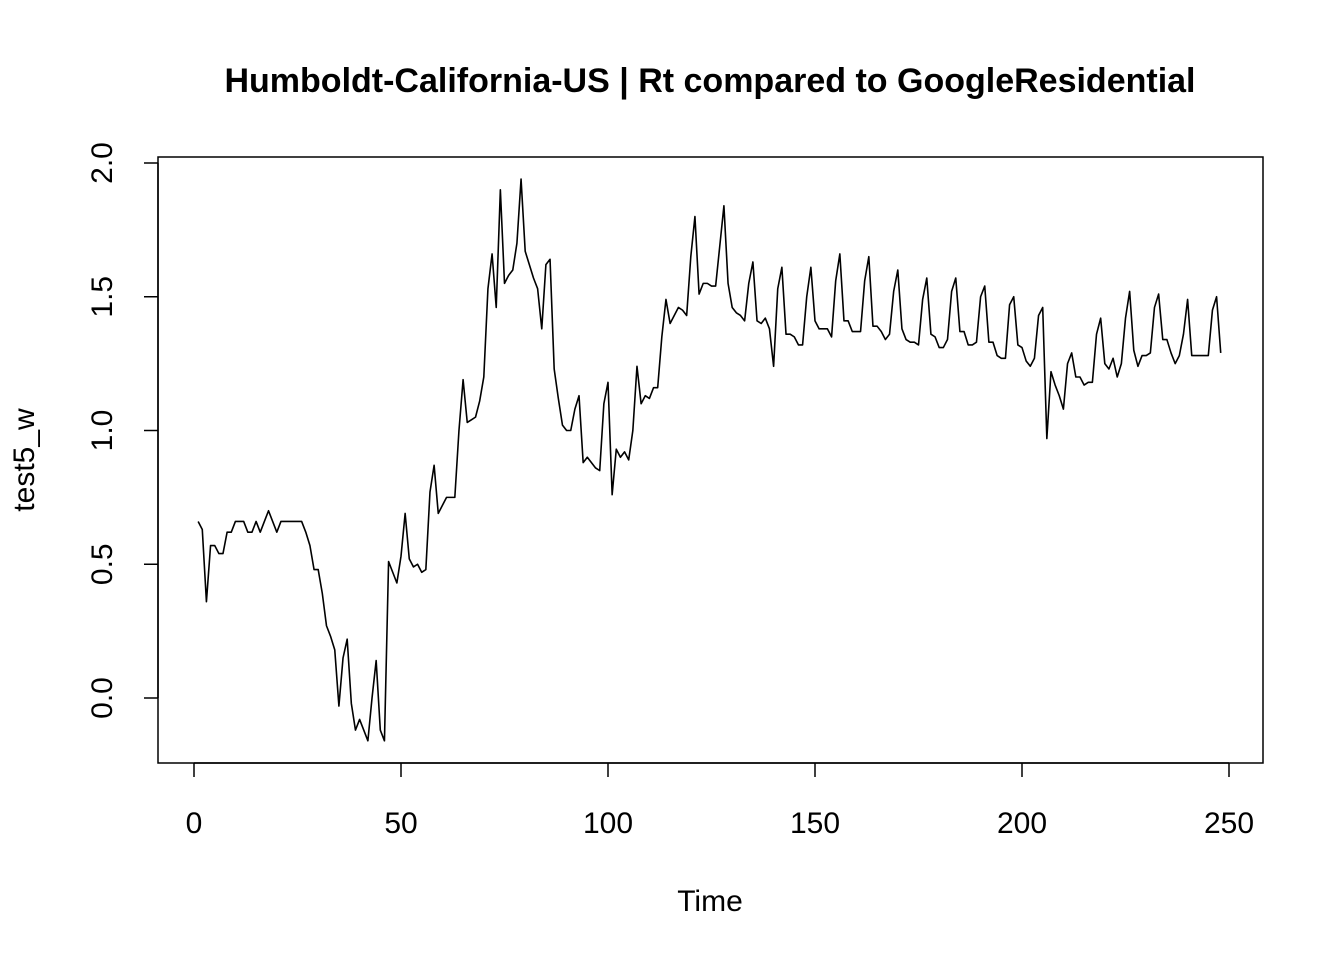 Image resolution: width=1344 pixels, height=960 pixels. What do you see at coordinates (102, 564) in the screenshot?
I see `y-tick-label: 0.5` at bounding box center [102, 564].